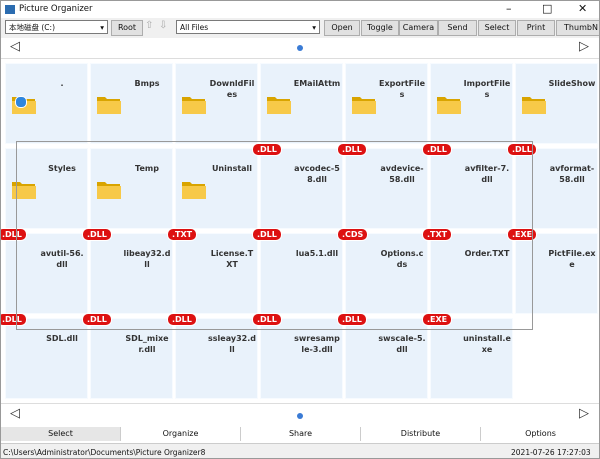  What do you see at coordinates (487, 253) in the screenshot?
I see `file-name: Order.TXT` at bounding box center [487, 253].